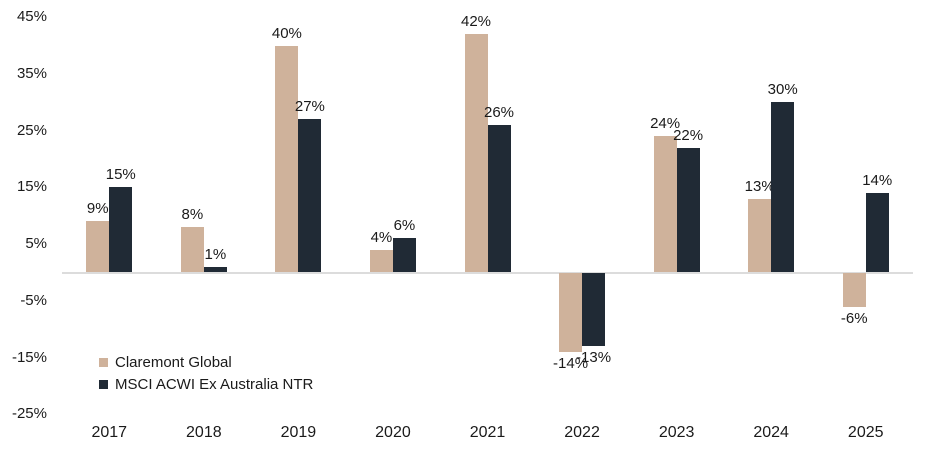 The height and width of the screenshot is (458, 931). Describe the element at coordinates (381, 261) in the screenshot. I see `bar-claremont-2020` at that location.